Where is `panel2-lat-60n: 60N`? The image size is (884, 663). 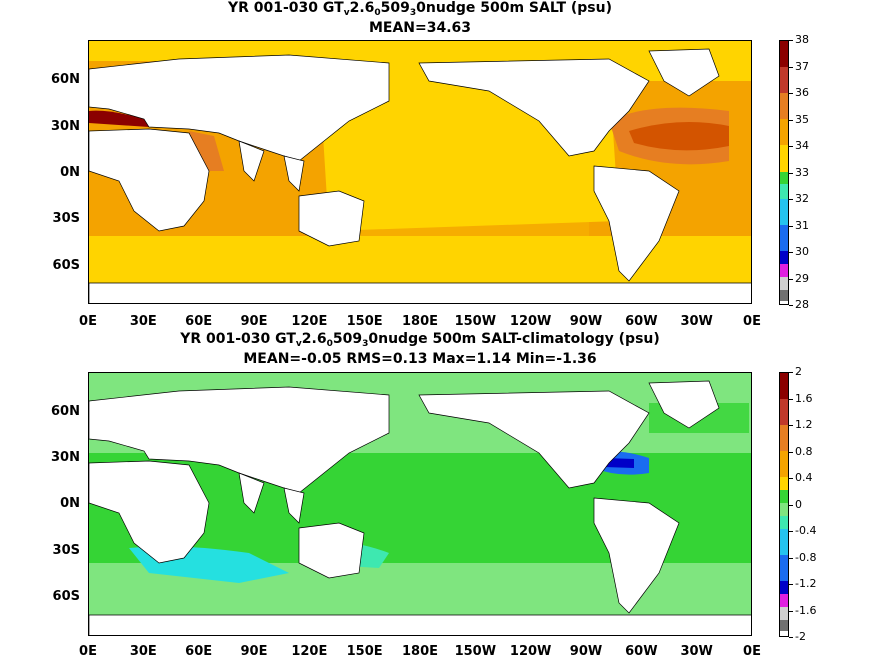
panel2-lat-60n: 60N is located at coordinates (65, 411).